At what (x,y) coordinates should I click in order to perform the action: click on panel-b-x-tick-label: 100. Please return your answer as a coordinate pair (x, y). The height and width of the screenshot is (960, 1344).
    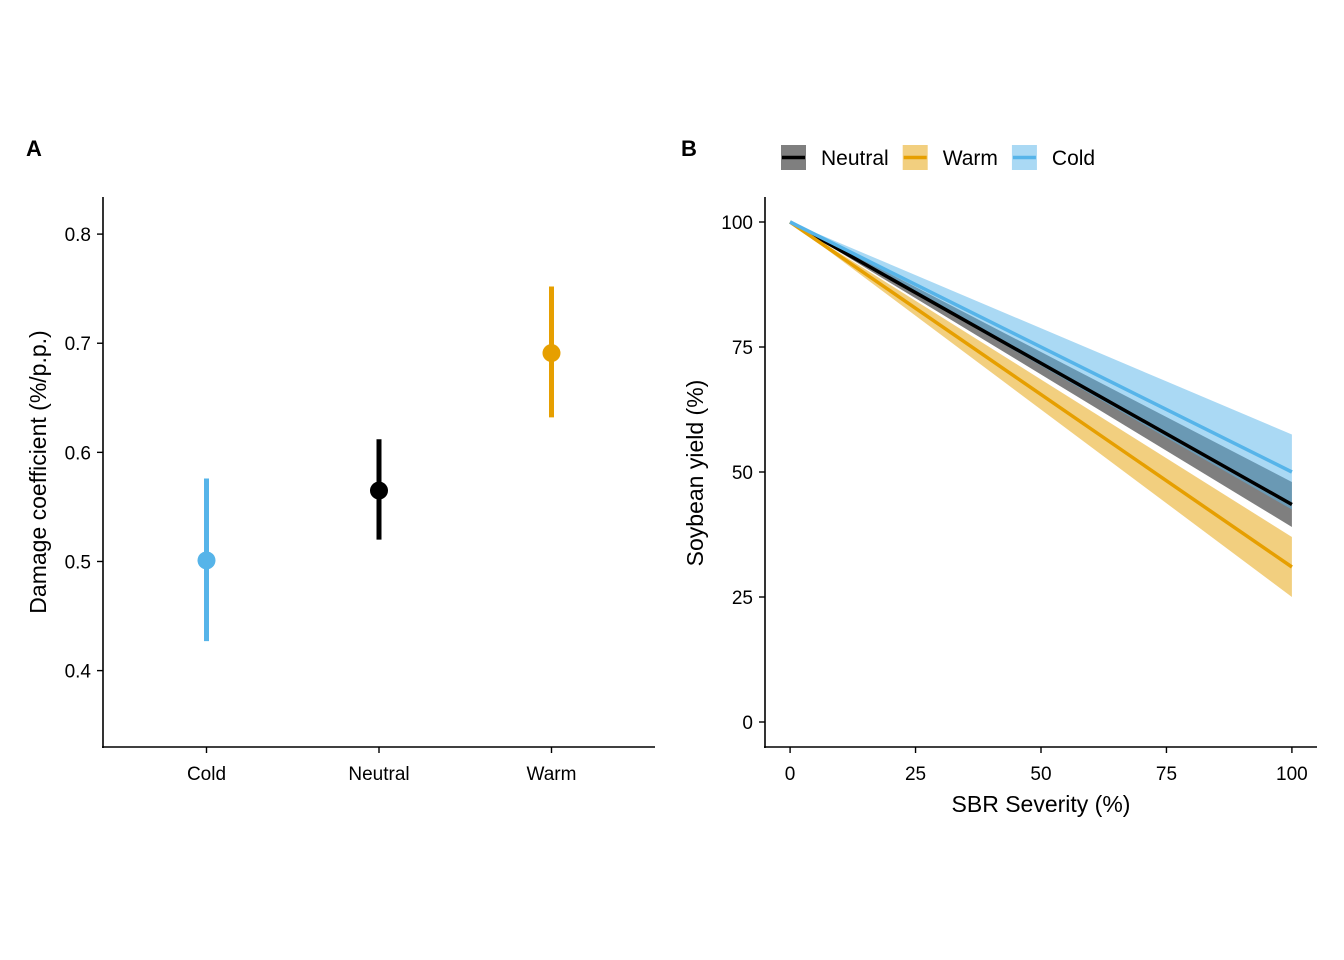
    Looking at the image, I should click on (1292, 774).